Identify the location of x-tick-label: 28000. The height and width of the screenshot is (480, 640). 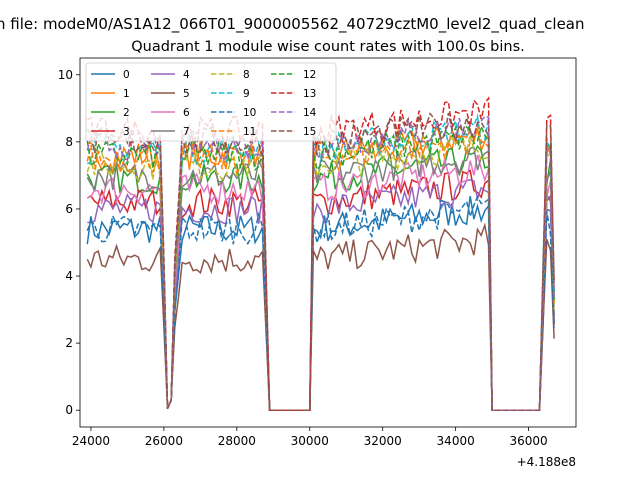
(237, 441).